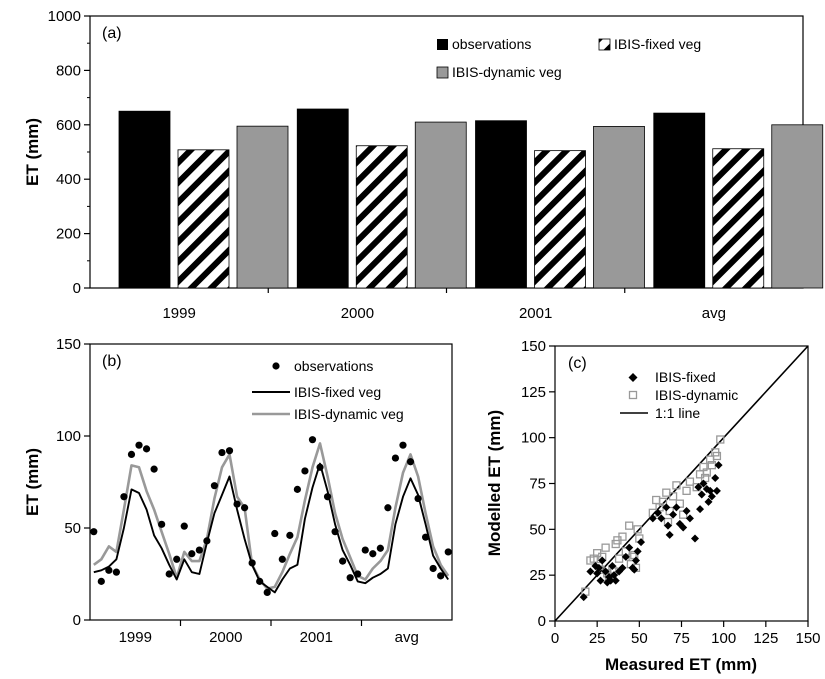 This screenshot has width=825, height=679. I want to click on legend-marker-observations, so click(276, 366).